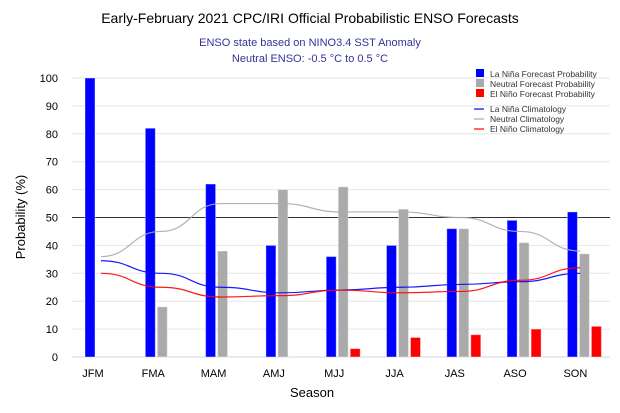 The height and width of the screenshot is (413, 620). Describe the element at coordinates (49, 79) in the screenshot. I see `y-tick-label: 100` at that location.